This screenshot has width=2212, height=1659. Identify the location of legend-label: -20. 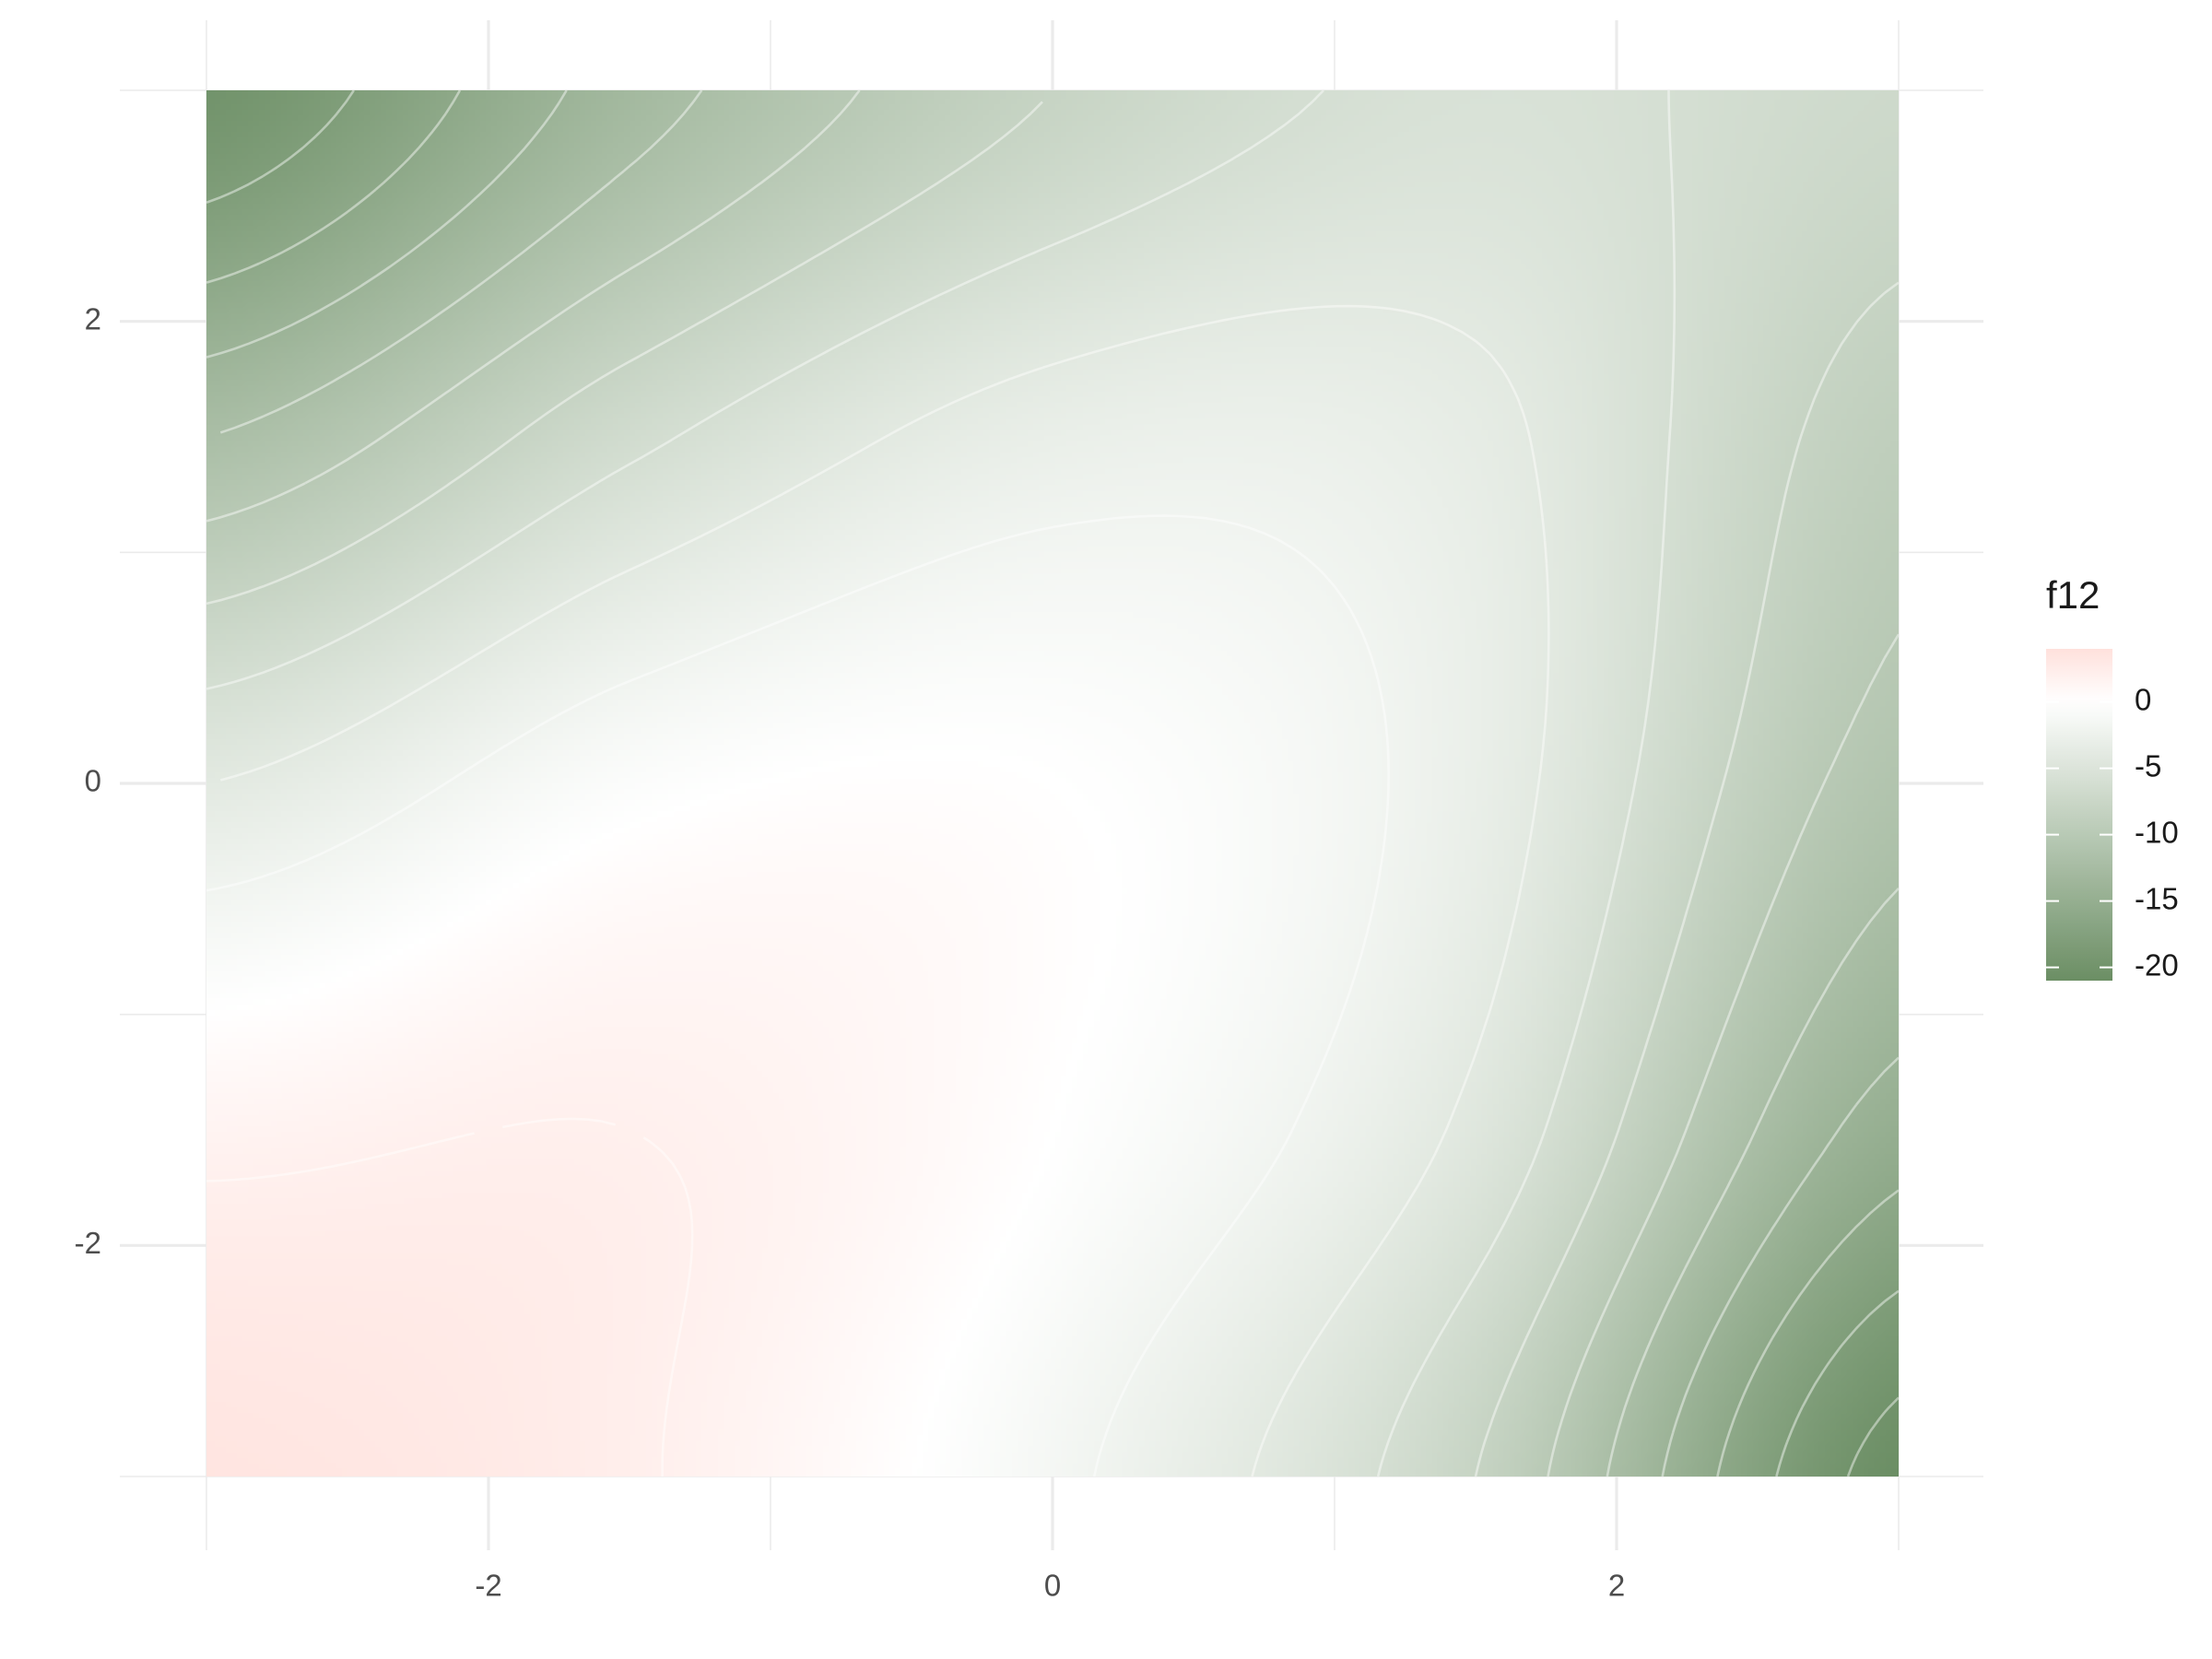
(2157, 964).